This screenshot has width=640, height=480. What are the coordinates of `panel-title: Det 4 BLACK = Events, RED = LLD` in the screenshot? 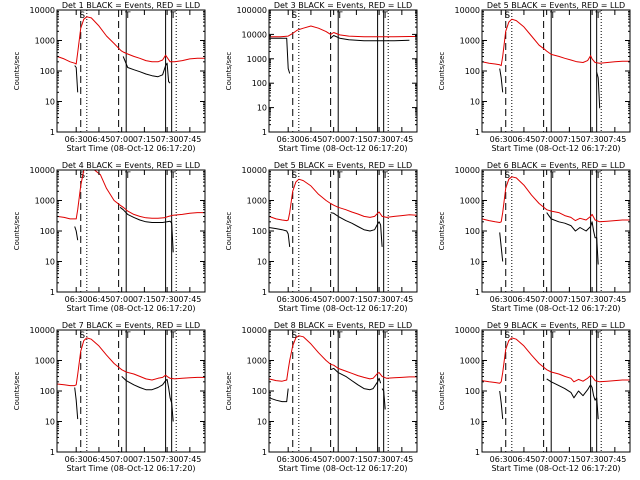 It's located at (131, 165).